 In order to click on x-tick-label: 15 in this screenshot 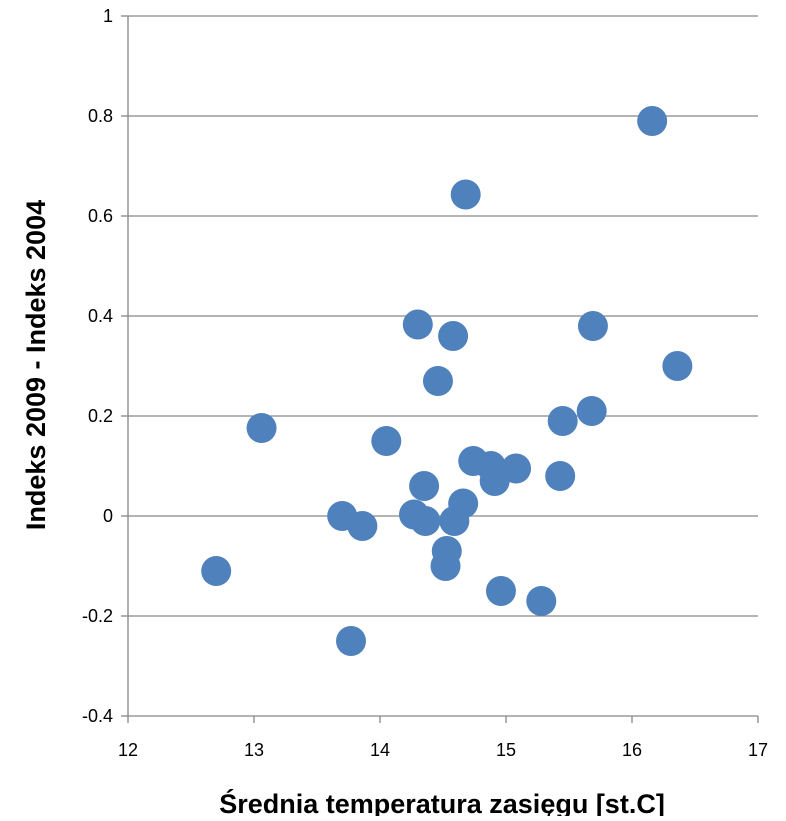, I will do `click(506, 750)`.